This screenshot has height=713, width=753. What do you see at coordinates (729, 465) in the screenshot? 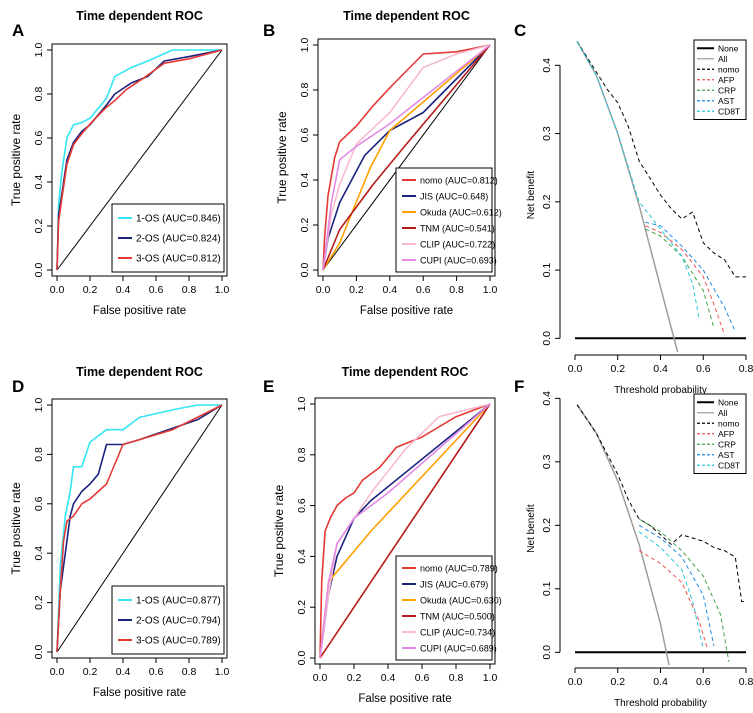
I see `legend-label: CD8T` at bounding box center [729, 465].